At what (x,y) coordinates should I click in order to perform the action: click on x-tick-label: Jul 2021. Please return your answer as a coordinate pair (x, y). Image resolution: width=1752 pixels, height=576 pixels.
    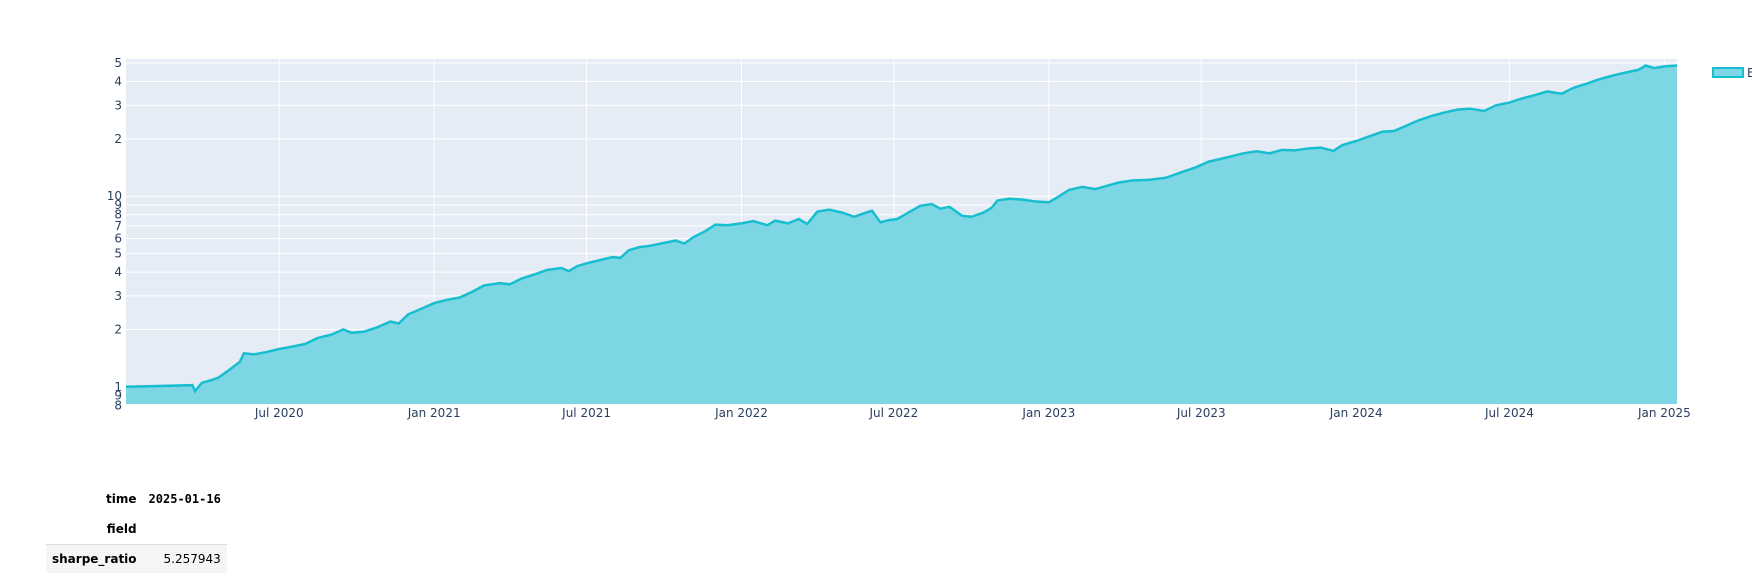
    Looking at the image, I should click on (586, 413).